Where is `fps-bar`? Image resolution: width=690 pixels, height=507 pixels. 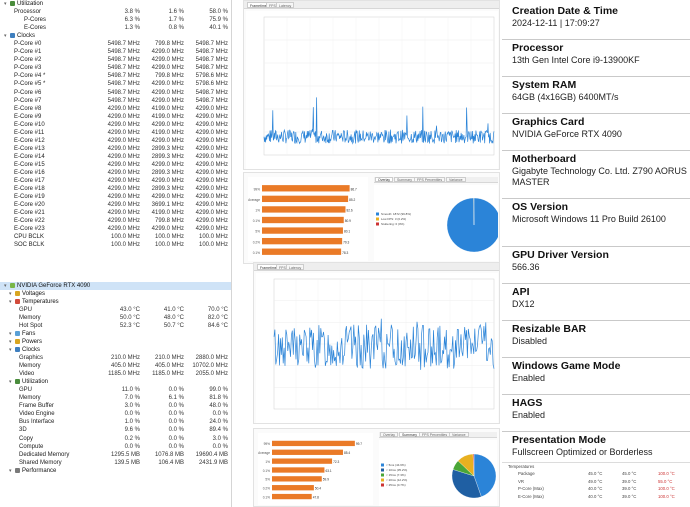 fps-bar is located at coordinates (297, 479).